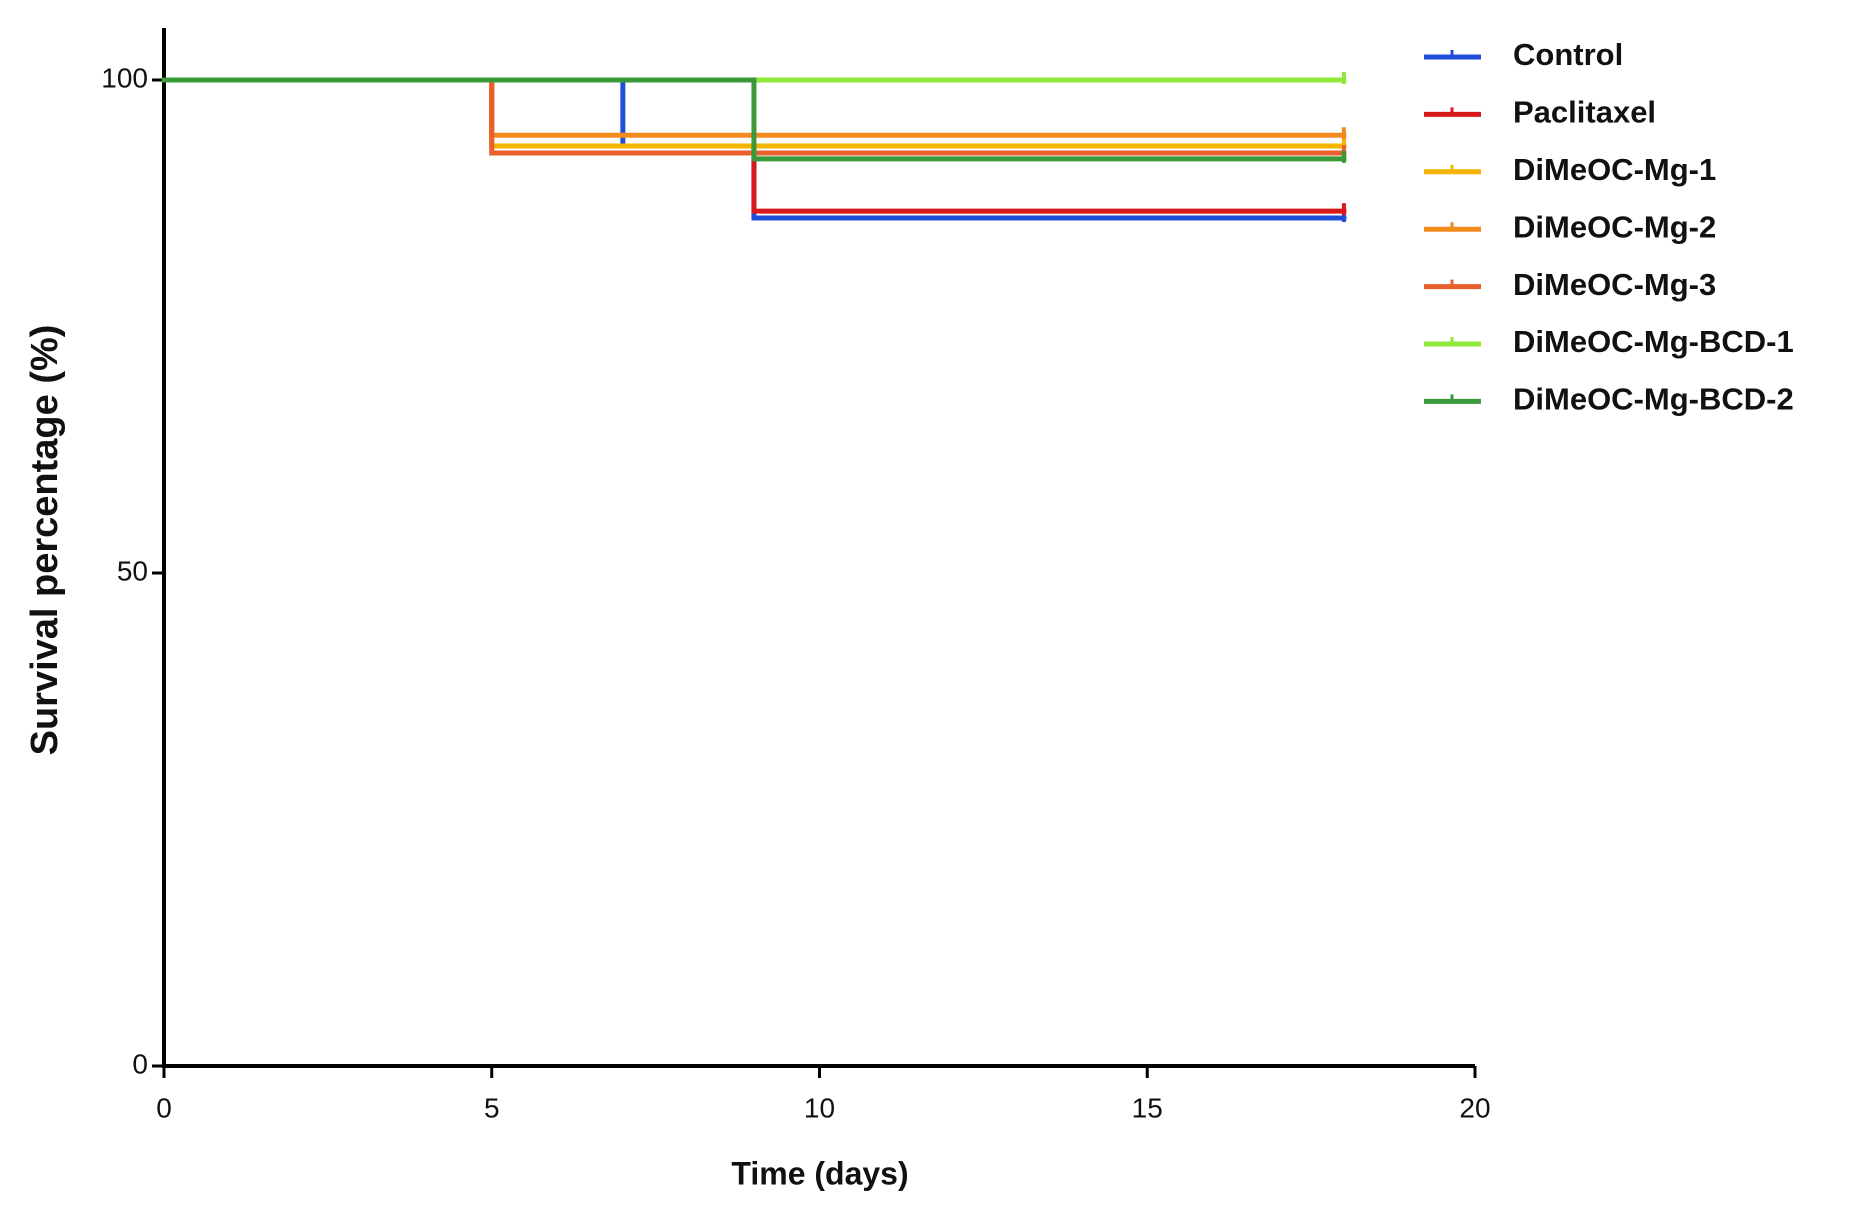  I want to click on y-tick-label: 0, so click(140, 1063).